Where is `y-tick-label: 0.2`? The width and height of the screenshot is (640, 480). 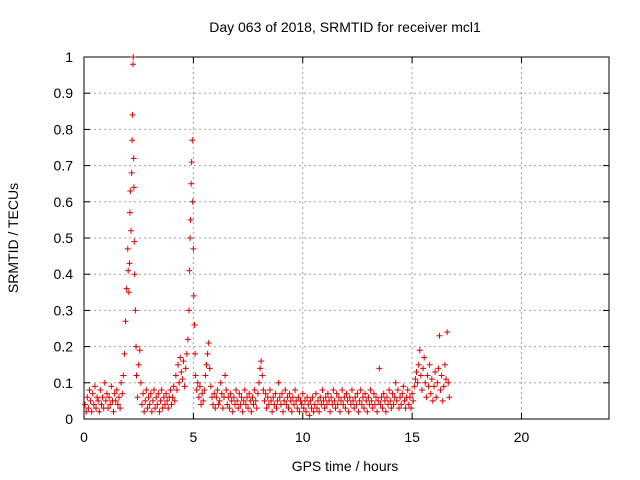
y-tick-label: 0.2 is located at coordinates (64, 347).